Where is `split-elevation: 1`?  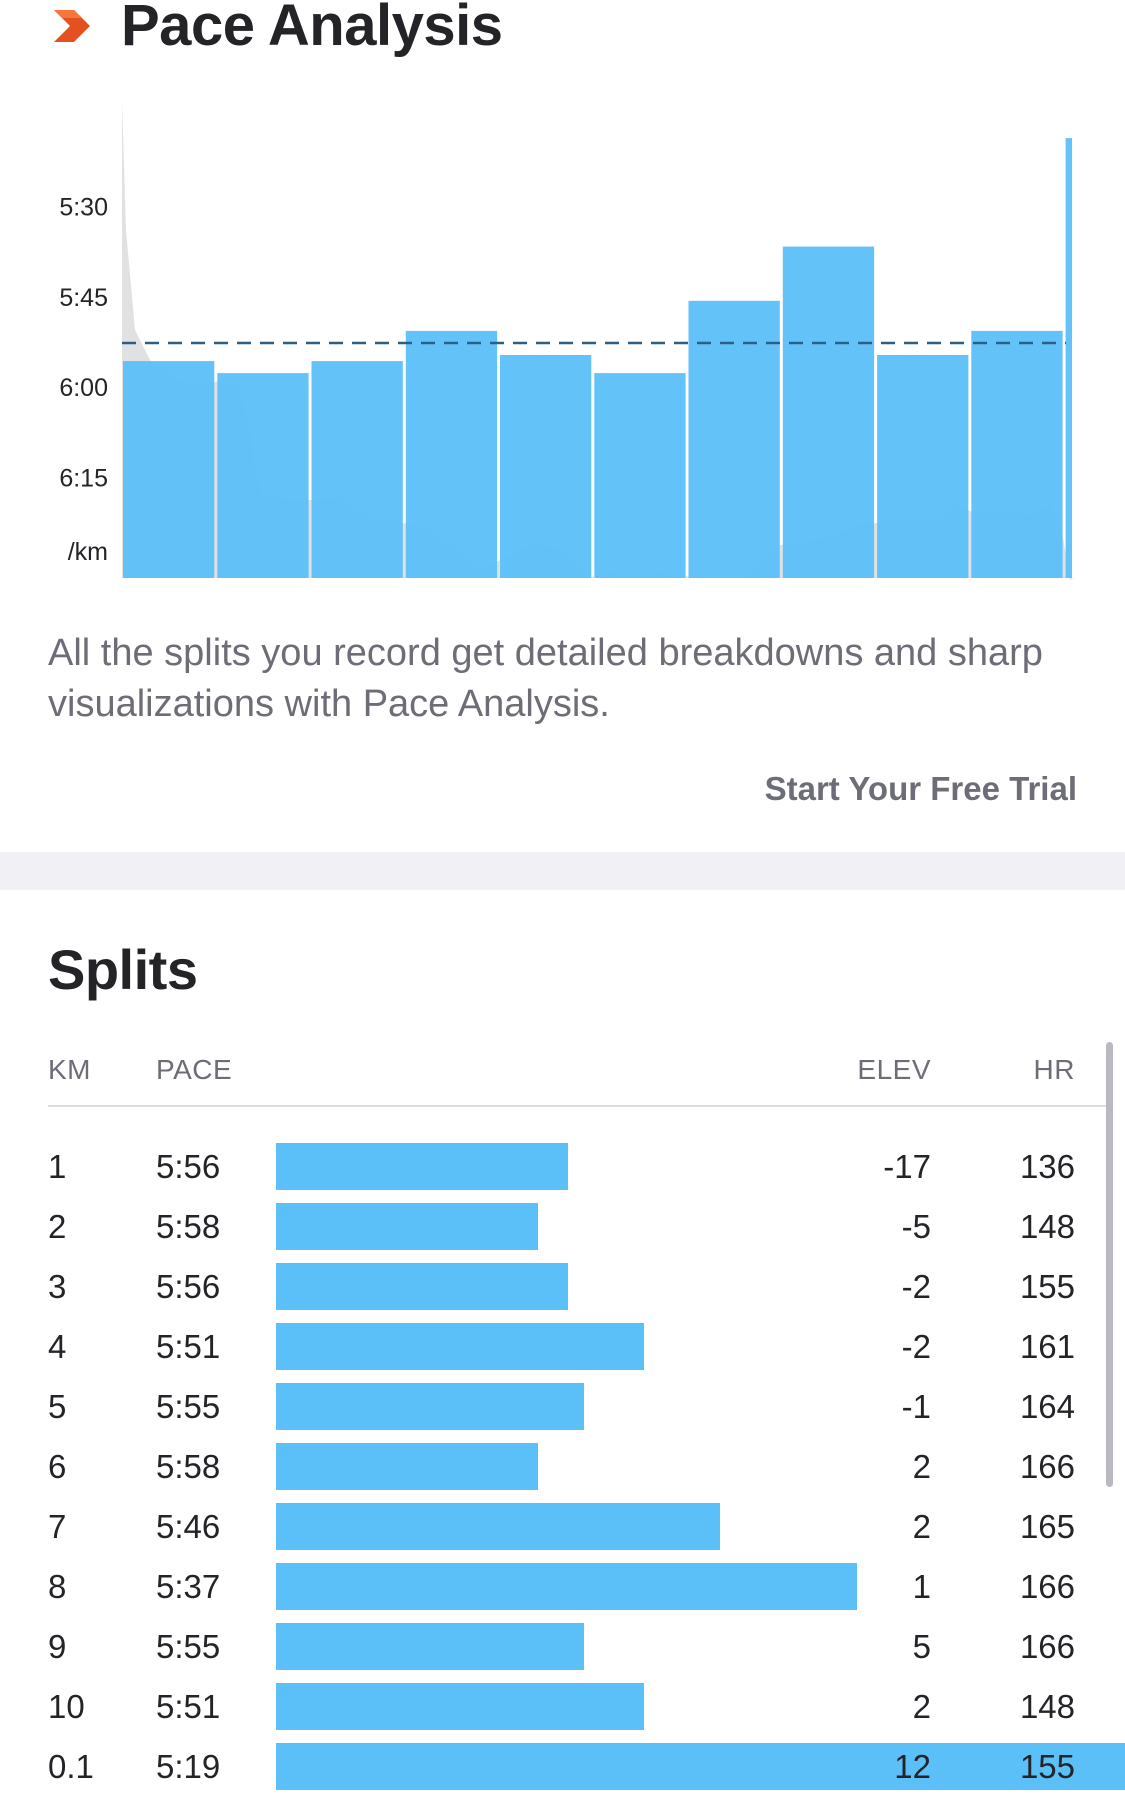 split-elevation: 1 is located at coordinates (921, 1586).